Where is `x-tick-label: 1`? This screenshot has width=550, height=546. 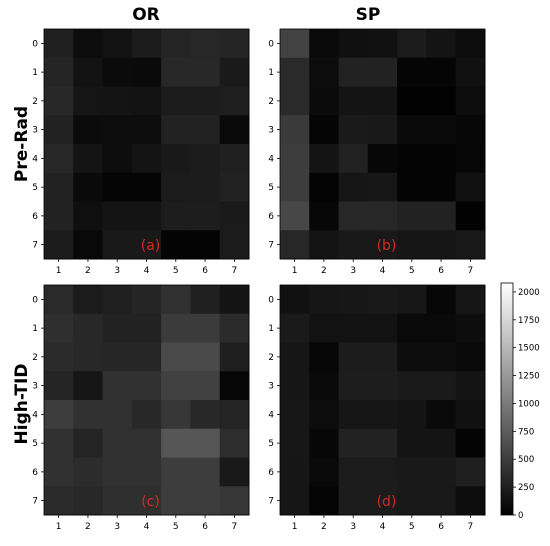
x-tick-label: 1 is located at coordinates (295, 271).